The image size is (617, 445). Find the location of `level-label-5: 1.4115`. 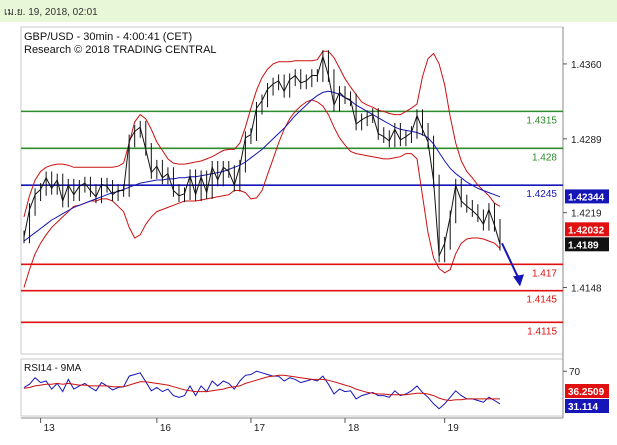

level-label-5: 1.4115 is located at coordinates (542, 331).